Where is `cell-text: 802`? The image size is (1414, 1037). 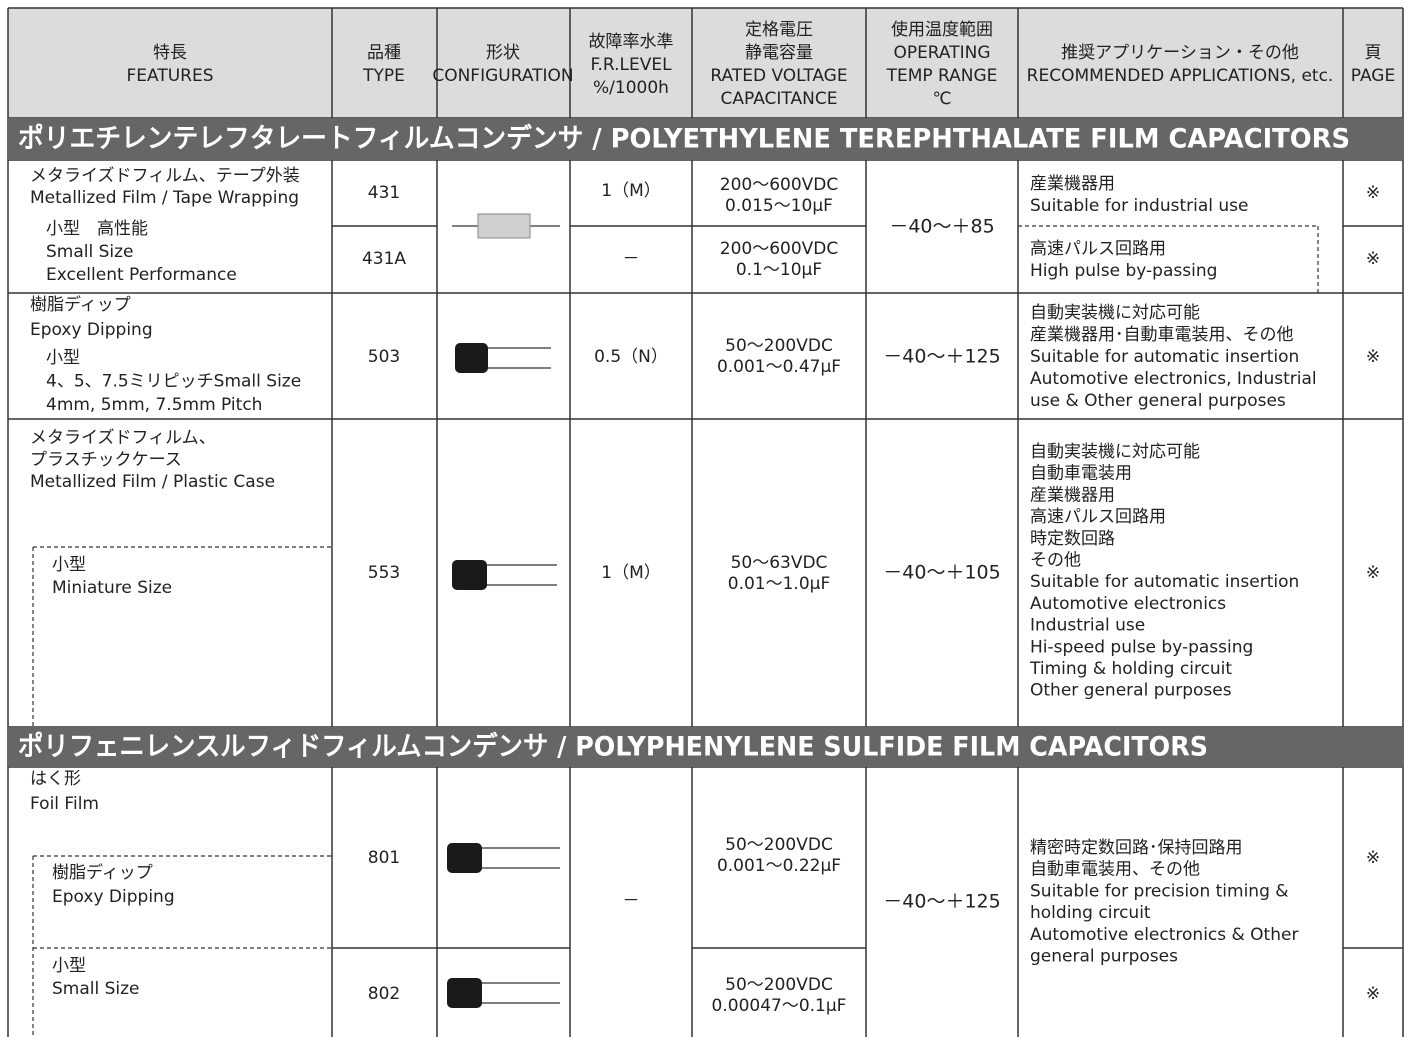
cell-text: 802 is located at coordinates (384, 994).